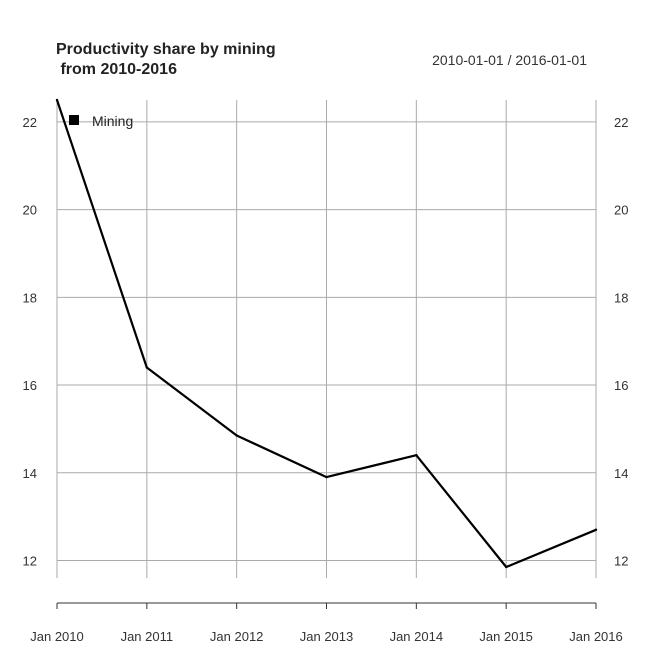 This screenshot has height=653, width=653. Describe the element at coordinates (30, 297) in the screenshot. I see `y-tick-label-left: 18` at that location.